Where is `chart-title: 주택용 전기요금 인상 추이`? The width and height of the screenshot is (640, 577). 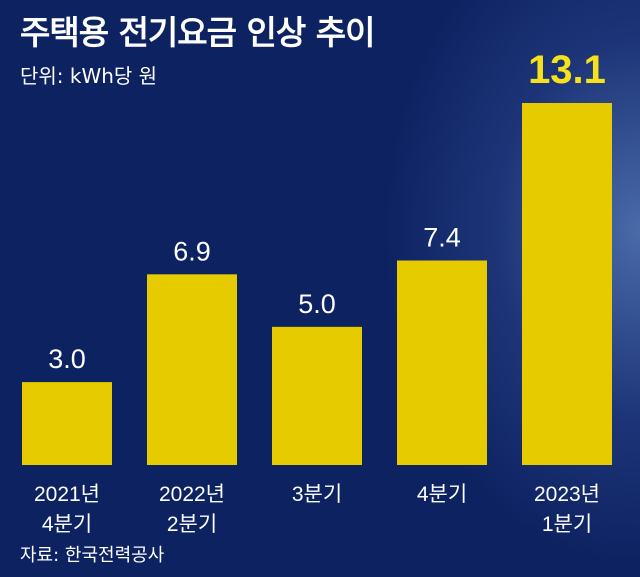 chart-title: 주택용 전기요금 인상 추이 is located at coordinates (197, 32).